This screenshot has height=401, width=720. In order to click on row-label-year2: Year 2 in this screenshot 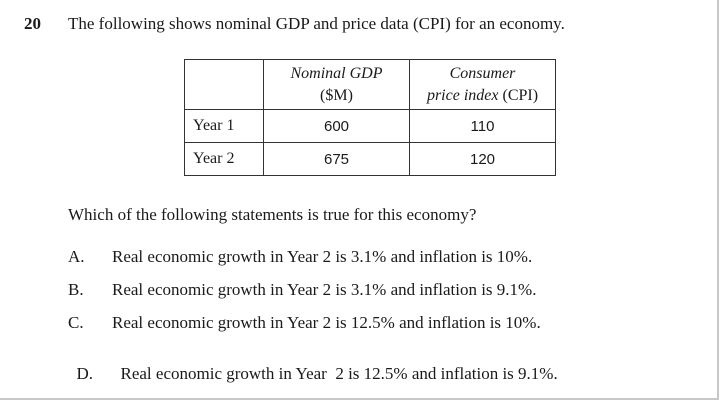, I will do `click(224, 159)`.